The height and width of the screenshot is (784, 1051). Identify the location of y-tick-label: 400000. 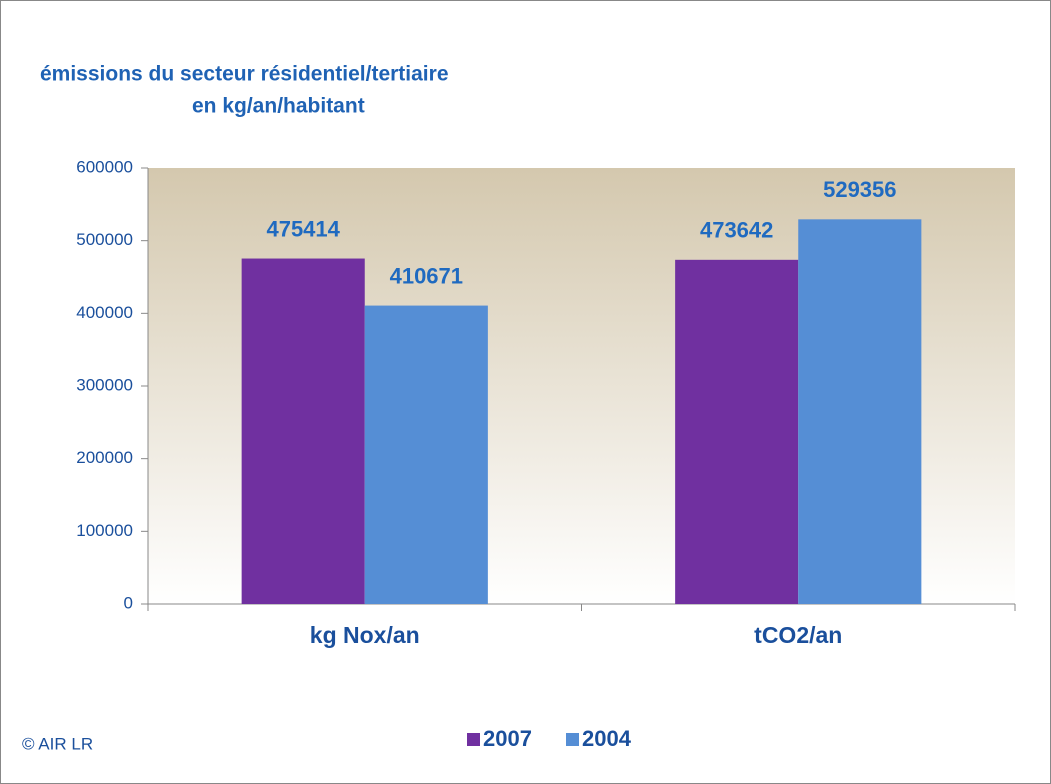
(104, 312).